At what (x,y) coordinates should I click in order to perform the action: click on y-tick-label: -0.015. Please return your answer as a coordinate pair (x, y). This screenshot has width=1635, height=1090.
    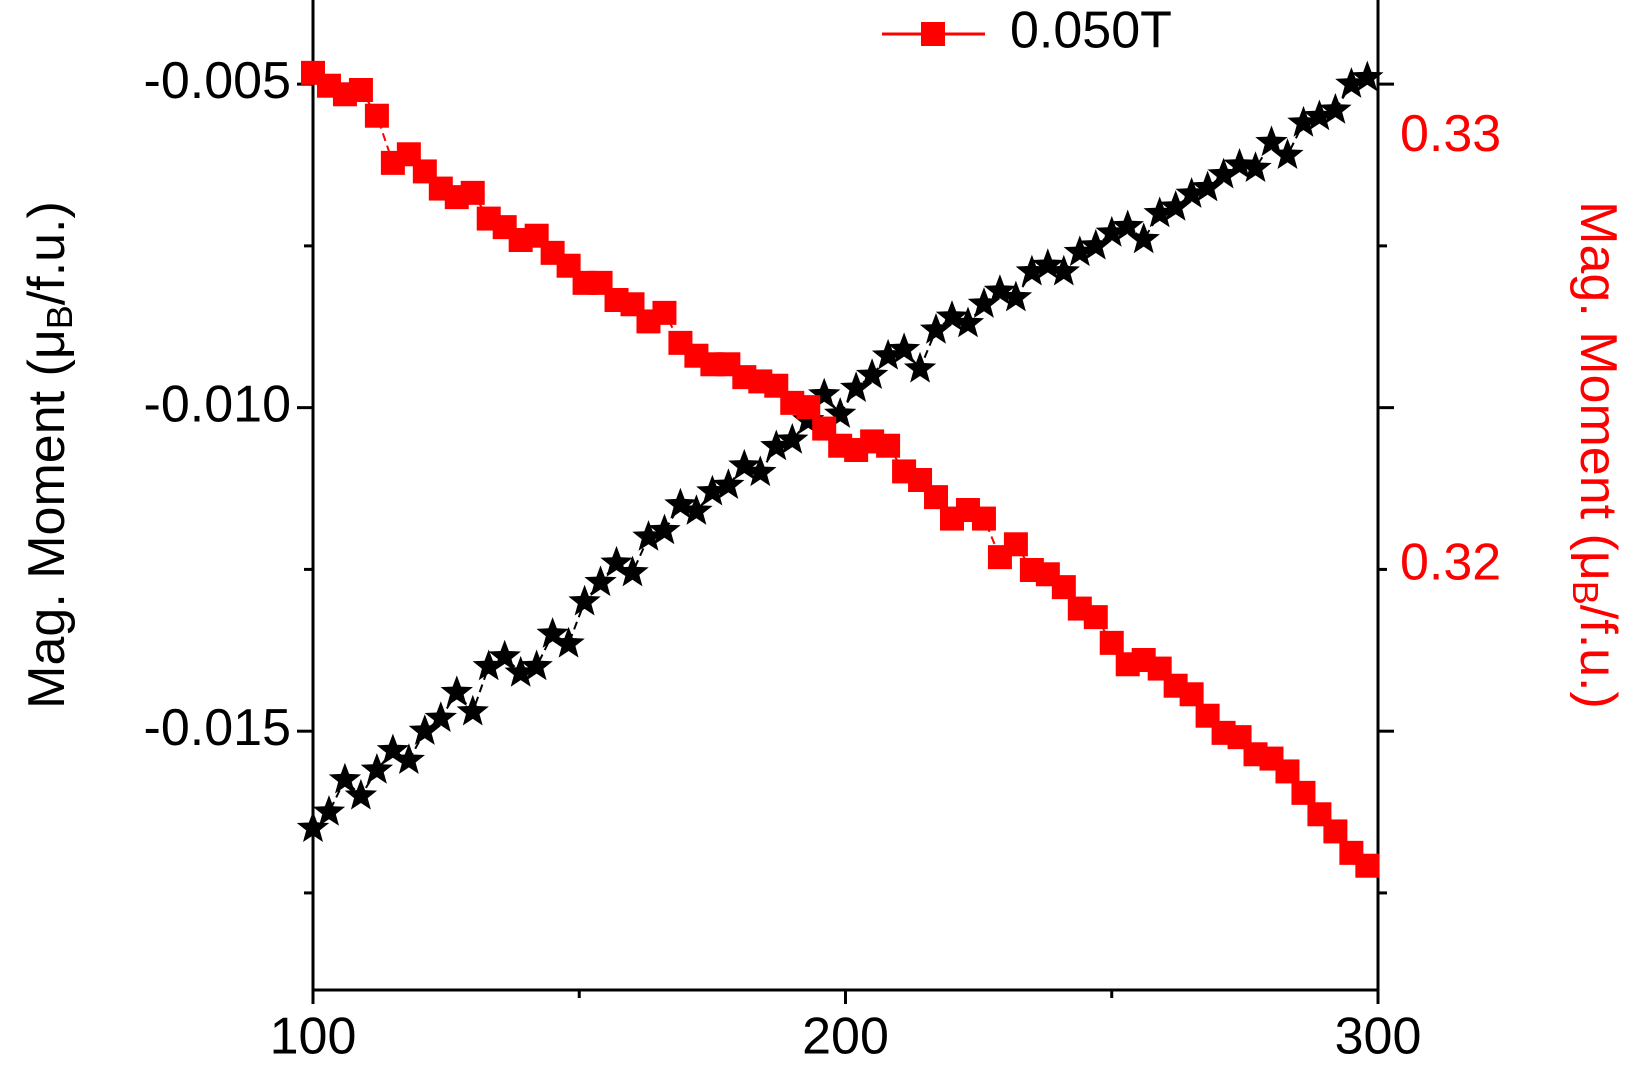
    Looking at the image, I should click on (217, 728).